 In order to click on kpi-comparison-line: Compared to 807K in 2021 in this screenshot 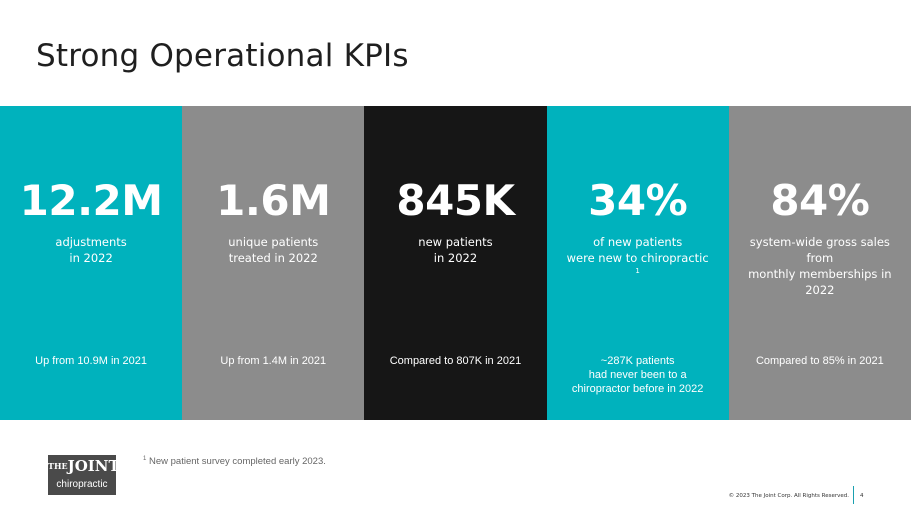, I will do `click(455, 361)`.